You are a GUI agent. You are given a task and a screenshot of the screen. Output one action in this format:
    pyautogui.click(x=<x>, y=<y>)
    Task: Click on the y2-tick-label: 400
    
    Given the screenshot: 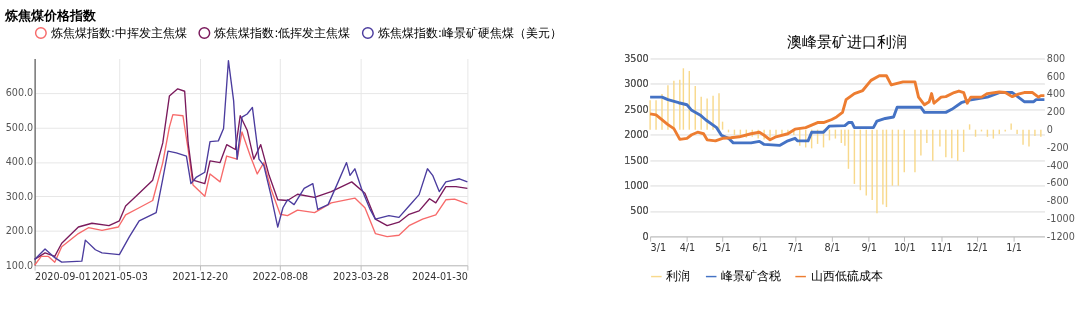 What is the action you would take?
    pyautogui.click(x=1056, y=94)
    